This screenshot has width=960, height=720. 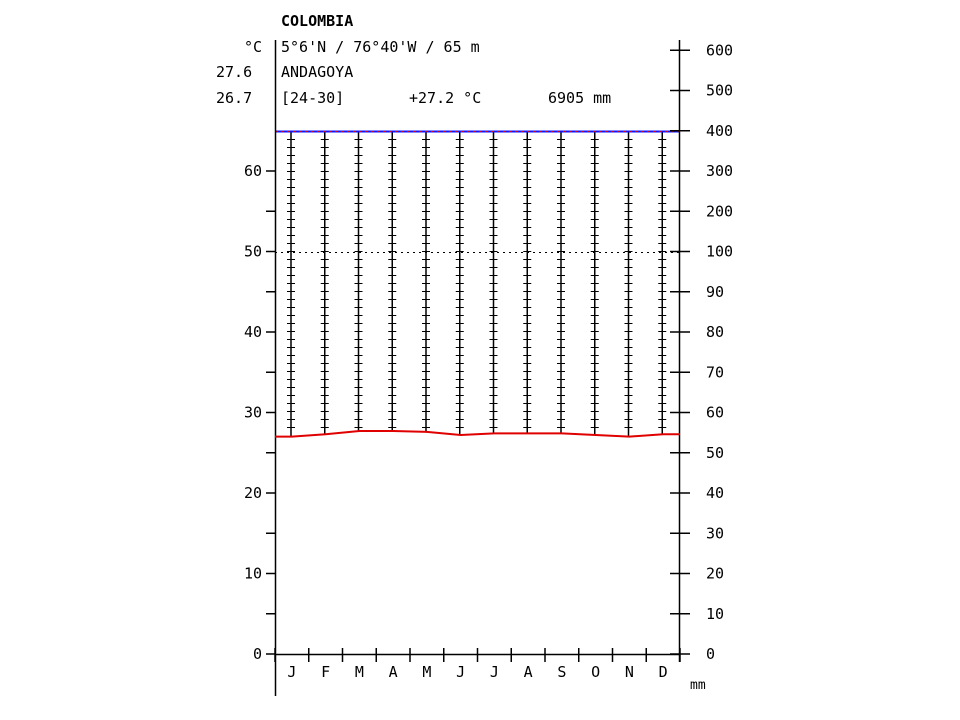 I want to click on temp-stat-1: 27.6, so click(x=234, y=72).